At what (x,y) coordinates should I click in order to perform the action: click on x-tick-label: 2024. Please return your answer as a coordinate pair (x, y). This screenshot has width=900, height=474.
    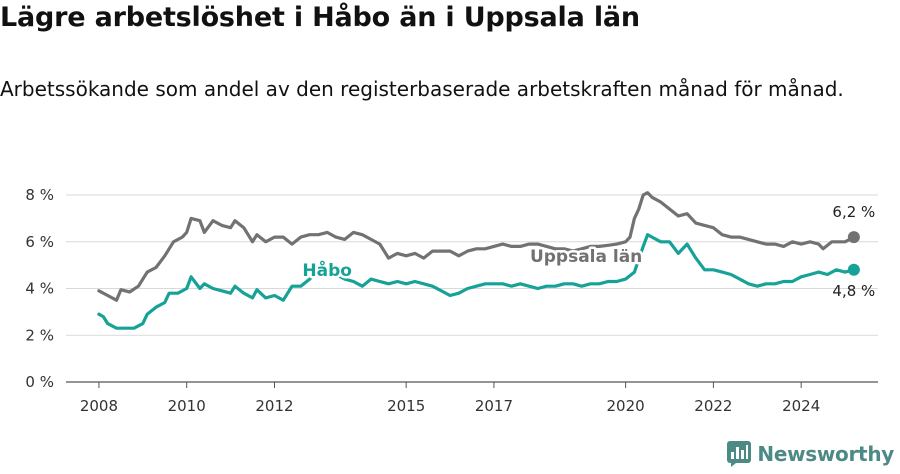
    Looking at the image, I should click on (801, 406).